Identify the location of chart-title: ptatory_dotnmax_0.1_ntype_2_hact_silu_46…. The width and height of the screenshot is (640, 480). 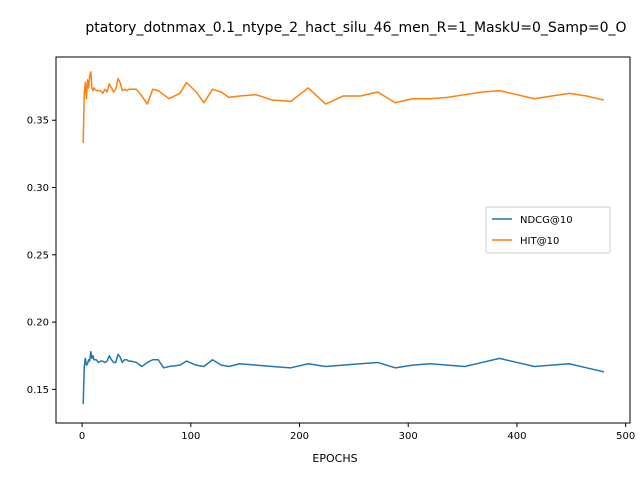
(355, 28).